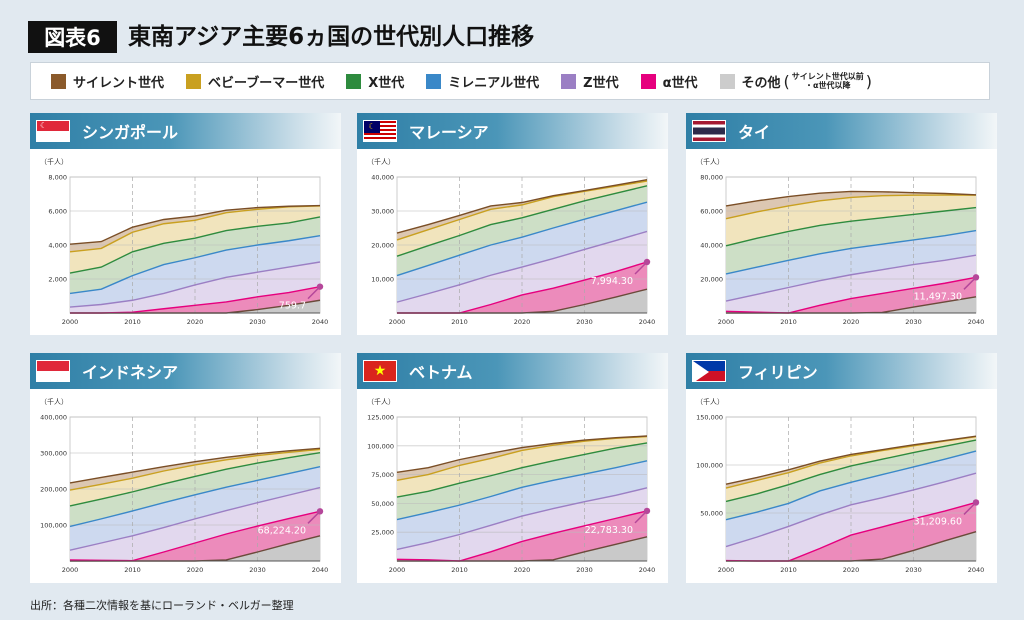  Describe the element at coordinates (57, 280) in the screenshot. I see `y-tick-label: 2,000` at that location.